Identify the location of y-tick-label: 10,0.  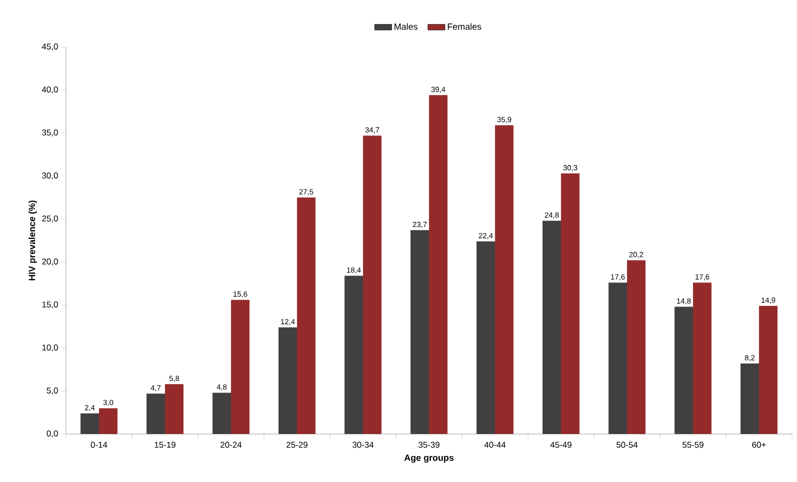
(50, 348).